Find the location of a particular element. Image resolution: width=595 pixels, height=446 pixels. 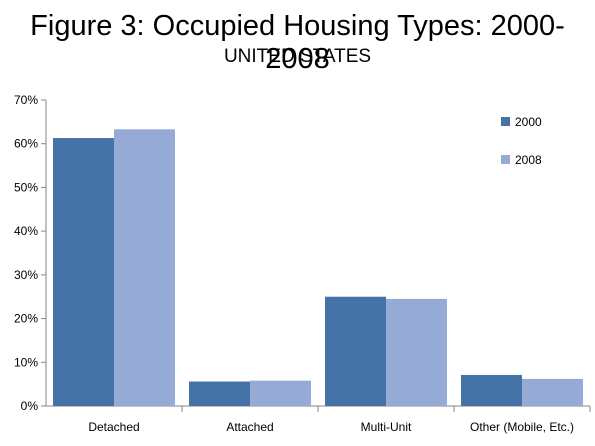

y-tick-label: 40% is located at coordinates (26, 231).